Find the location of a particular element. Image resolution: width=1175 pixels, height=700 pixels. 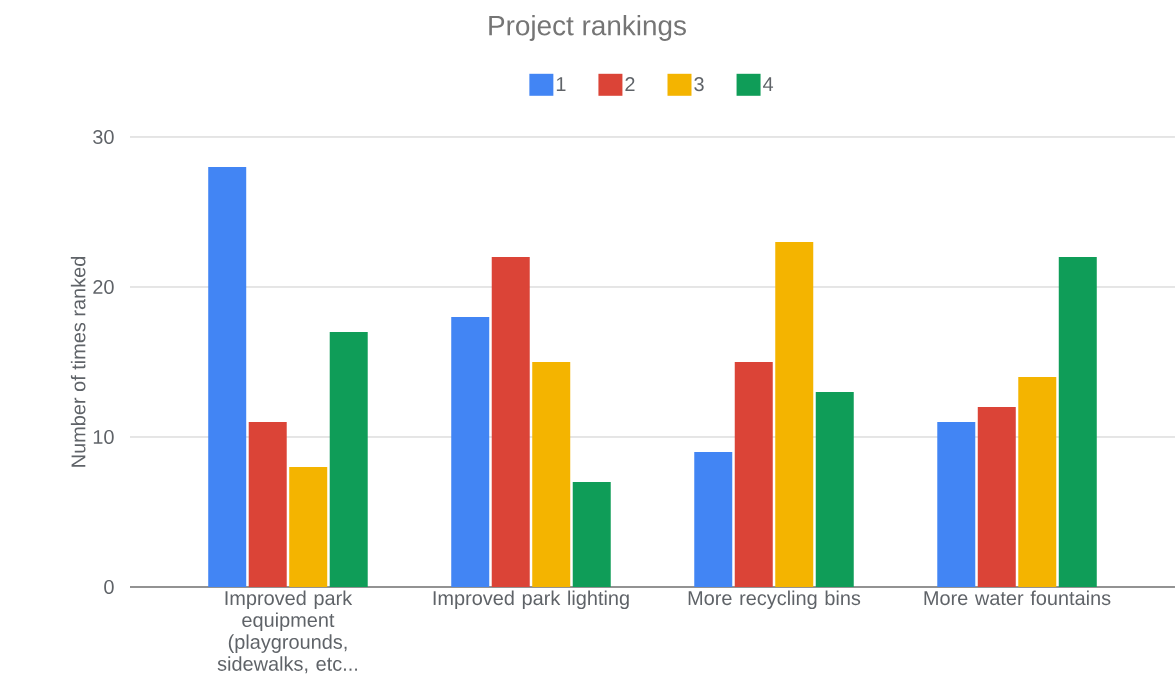

x-tick-label: More water fountains is located at coordinates (1017, 598).